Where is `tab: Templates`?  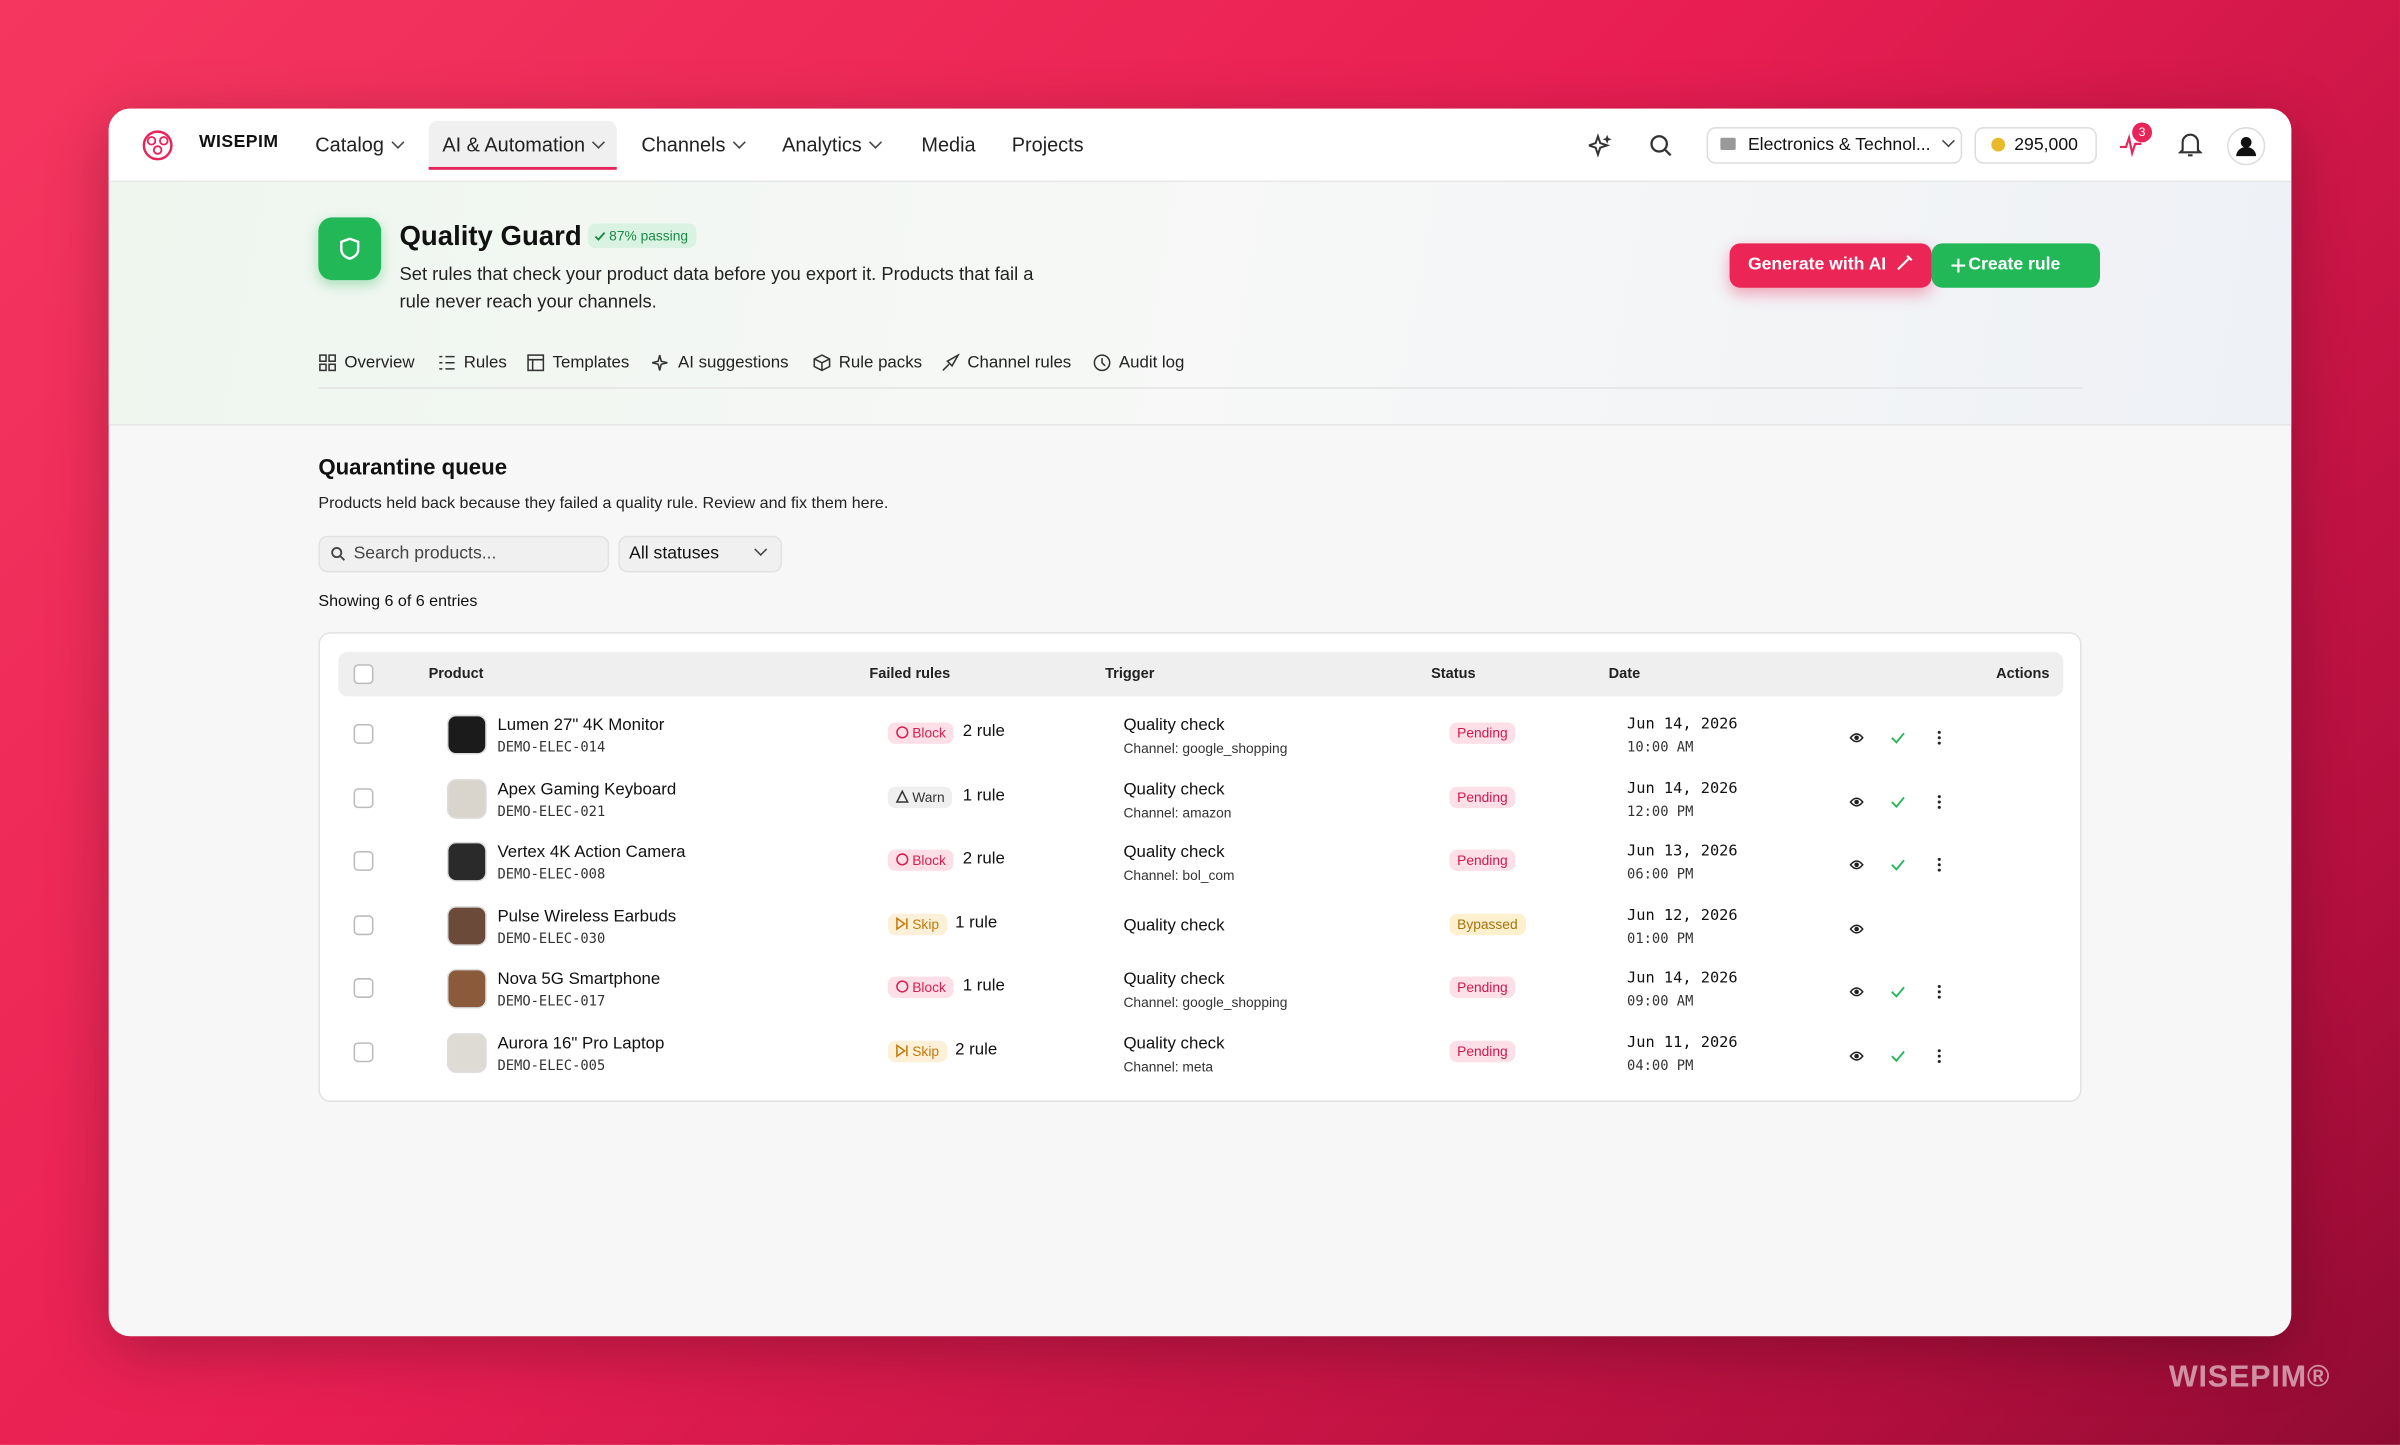 tab: Templates is located at coordinates (578, 362).